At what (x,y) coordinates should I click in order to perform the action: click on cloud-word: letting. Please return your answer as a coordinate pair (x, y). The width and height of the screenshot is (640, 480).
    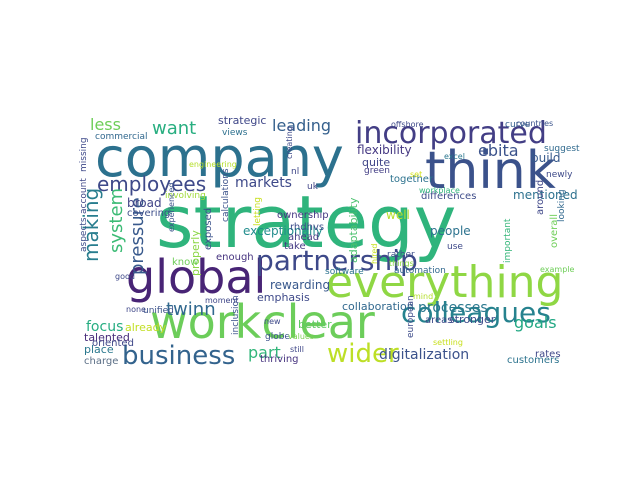
    Looking at the image, I should click on (258, 211).